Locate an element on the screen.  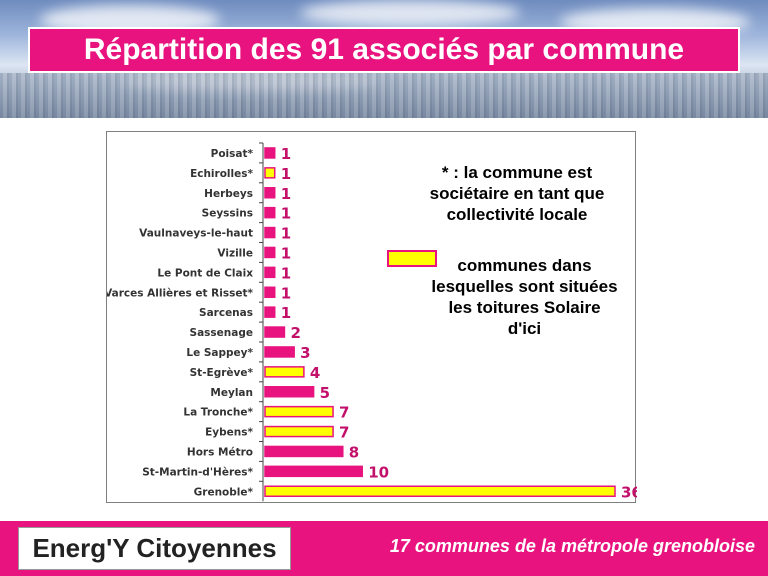
note-line-1: * : la commune est is located at coordinates (517, 172).